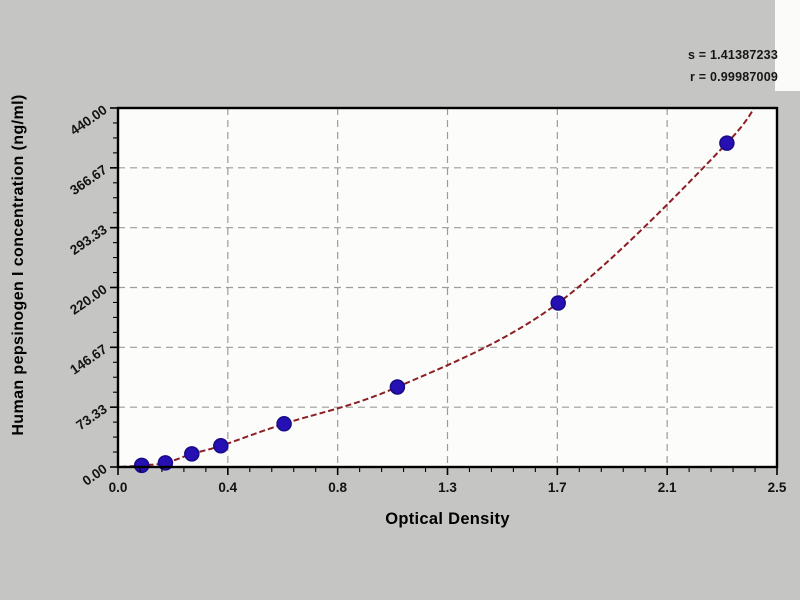 The width and height of the screenshot is (800, 600). What do you see at coordinates (447, 519) in the screenshot?
I see `x-axis-title: Optical Density` at bounding box center [447, 519].